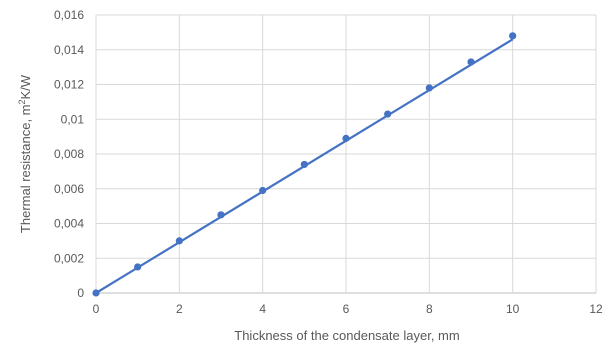  Describe the element at coordinates (69, 189) in the screenshot. I see `y-tick-label: 0,006` at that location.